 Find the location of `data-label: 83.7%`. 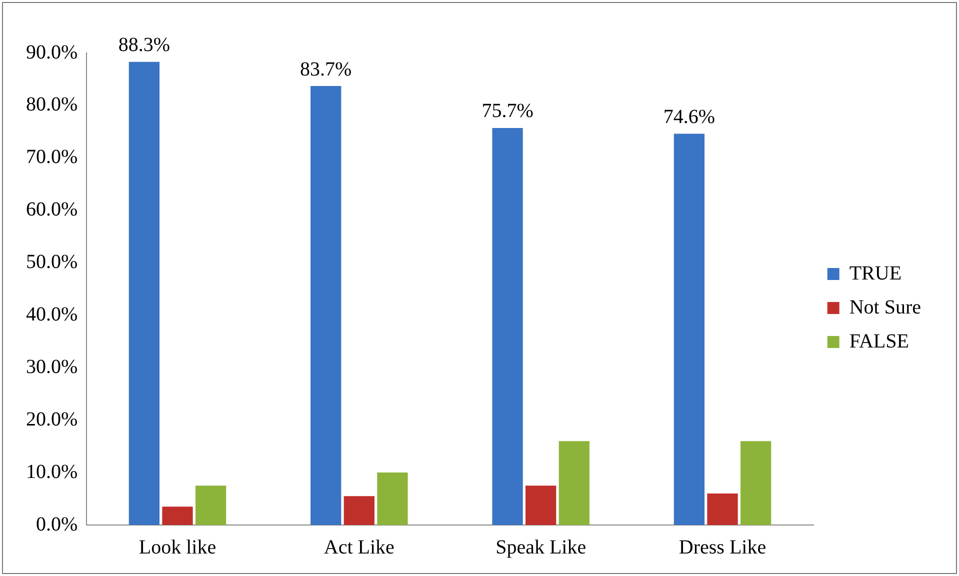

data-label: 83.7% is located at coordinates (326, 69).